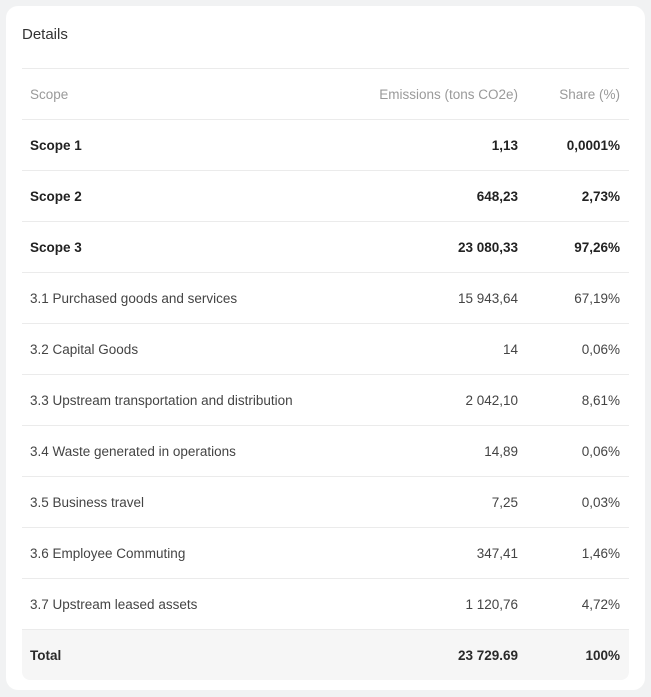 The height and width of the screenshot is (697, 651). I want to click on table-row: Scope 2 648,23 2,73%, so click(325, 196).